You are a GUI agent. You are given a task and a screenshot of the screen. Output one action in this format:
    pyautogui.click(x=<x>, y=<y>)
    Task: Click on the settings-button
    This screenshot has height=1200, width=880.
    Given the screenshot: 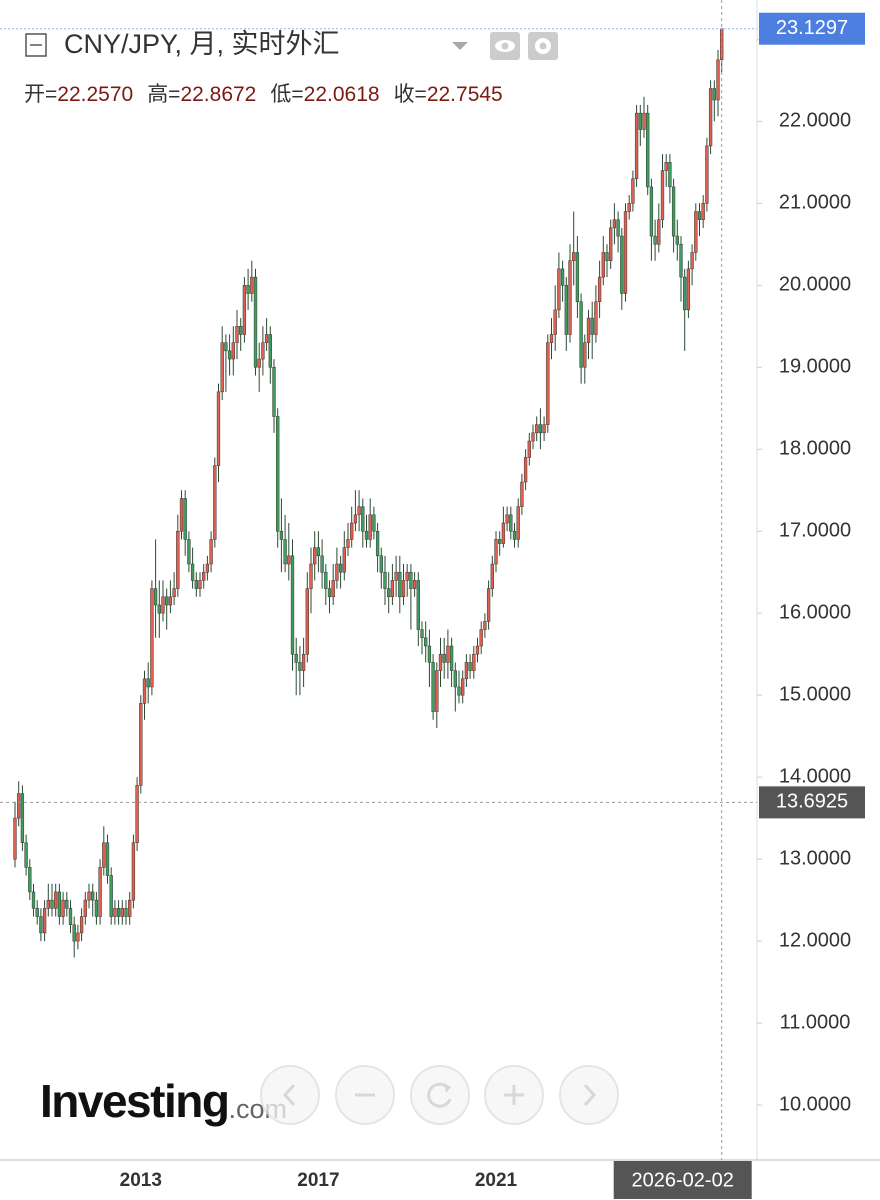 What is the action you would take?
    pyautogui.click(x=543, y=46)
    